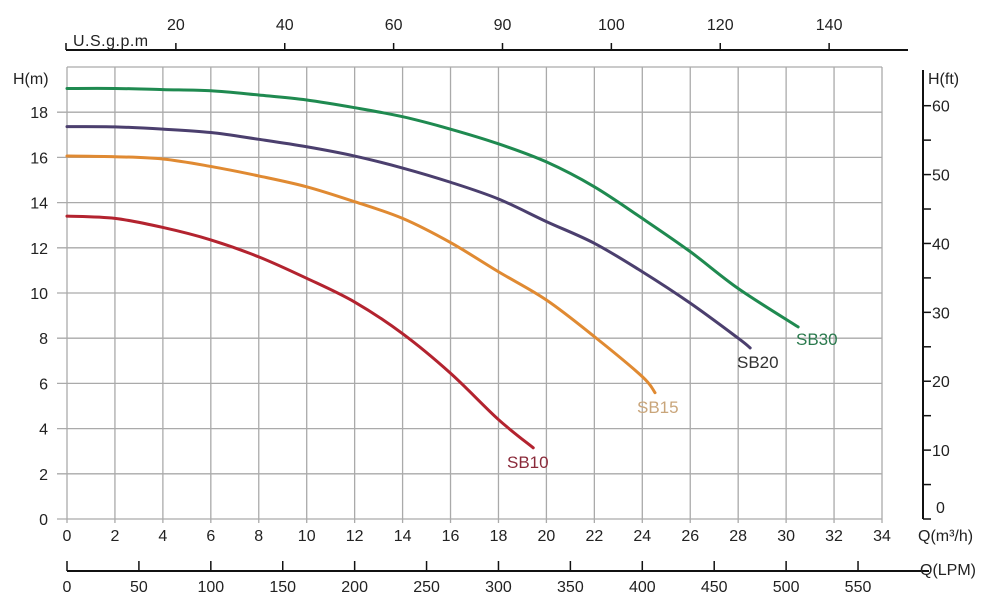  Describe the element at coordinates (31, 79) in the screenshot. I see `y-axis-label: H(m)` at that location.